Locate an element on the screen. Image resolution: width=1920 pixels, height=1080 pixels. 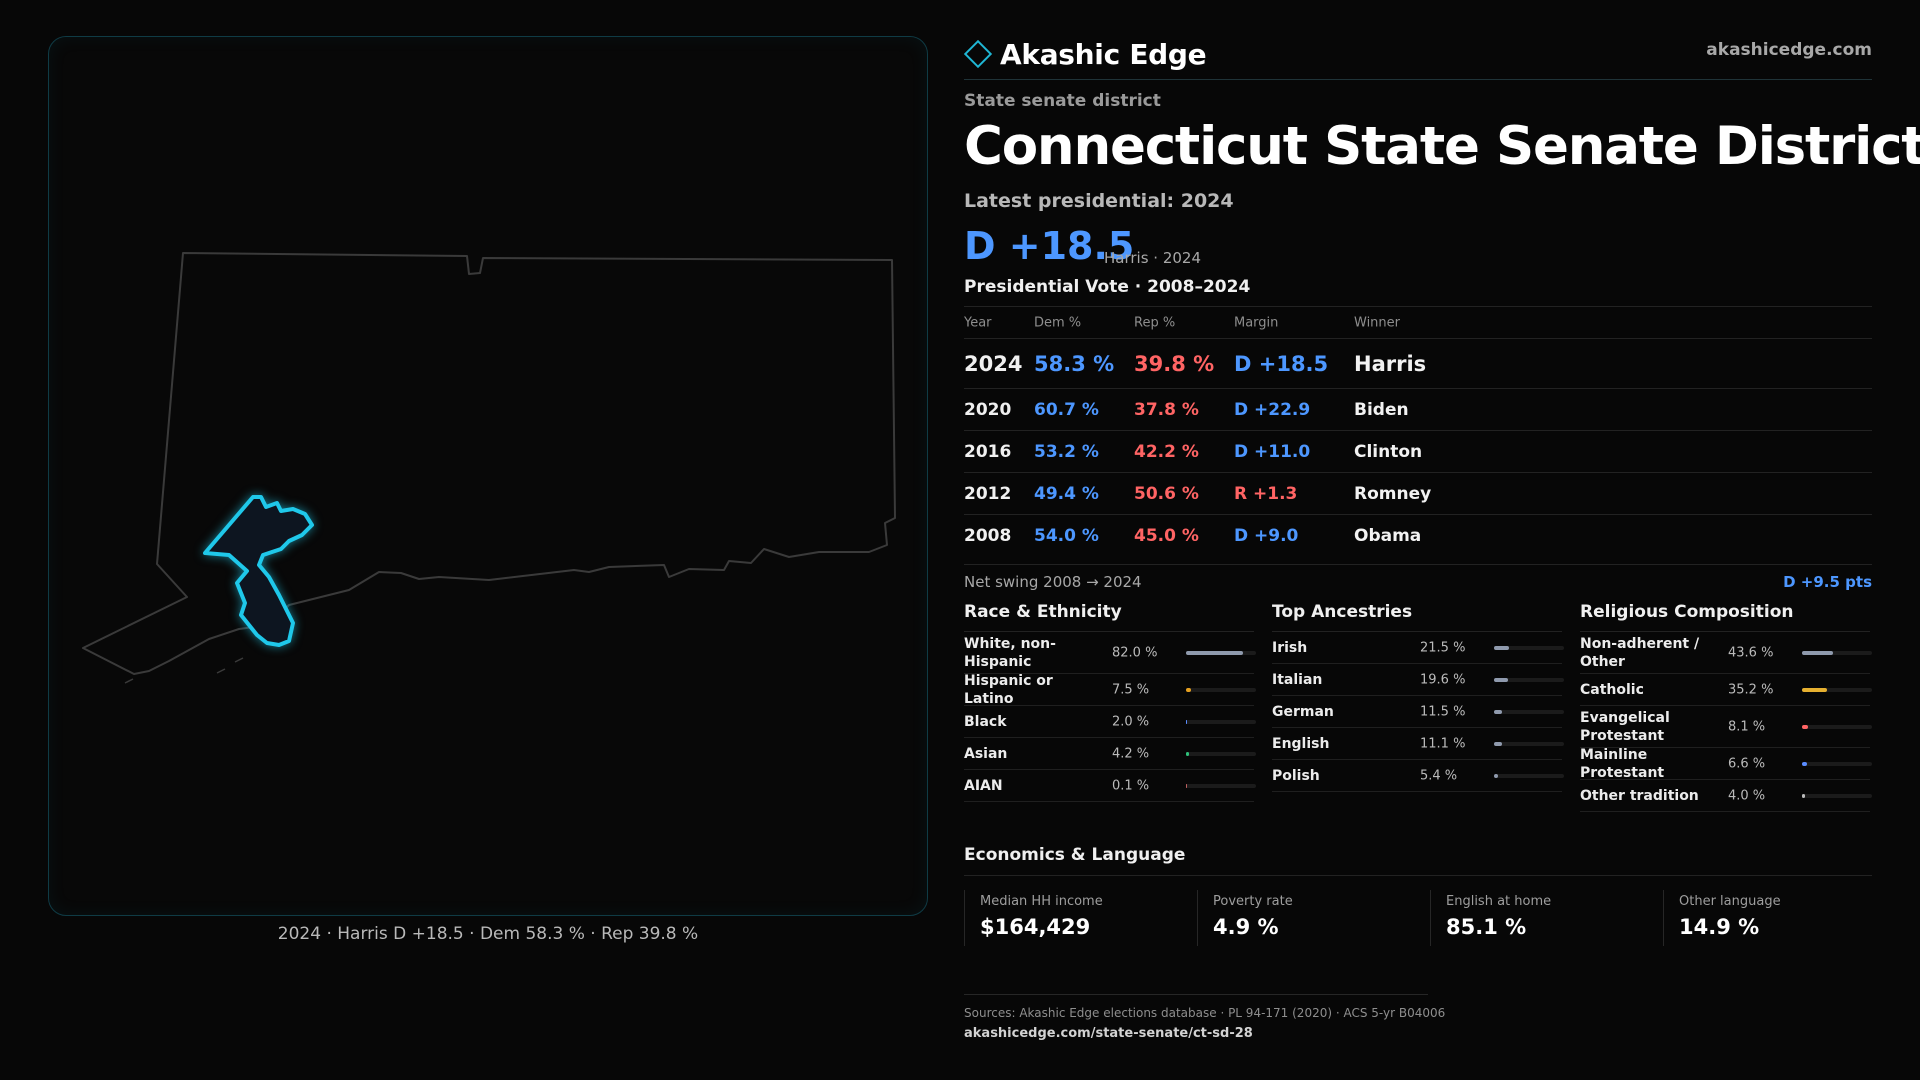
list-item: Black 2.0 % is located at coordinates (1110, 722).